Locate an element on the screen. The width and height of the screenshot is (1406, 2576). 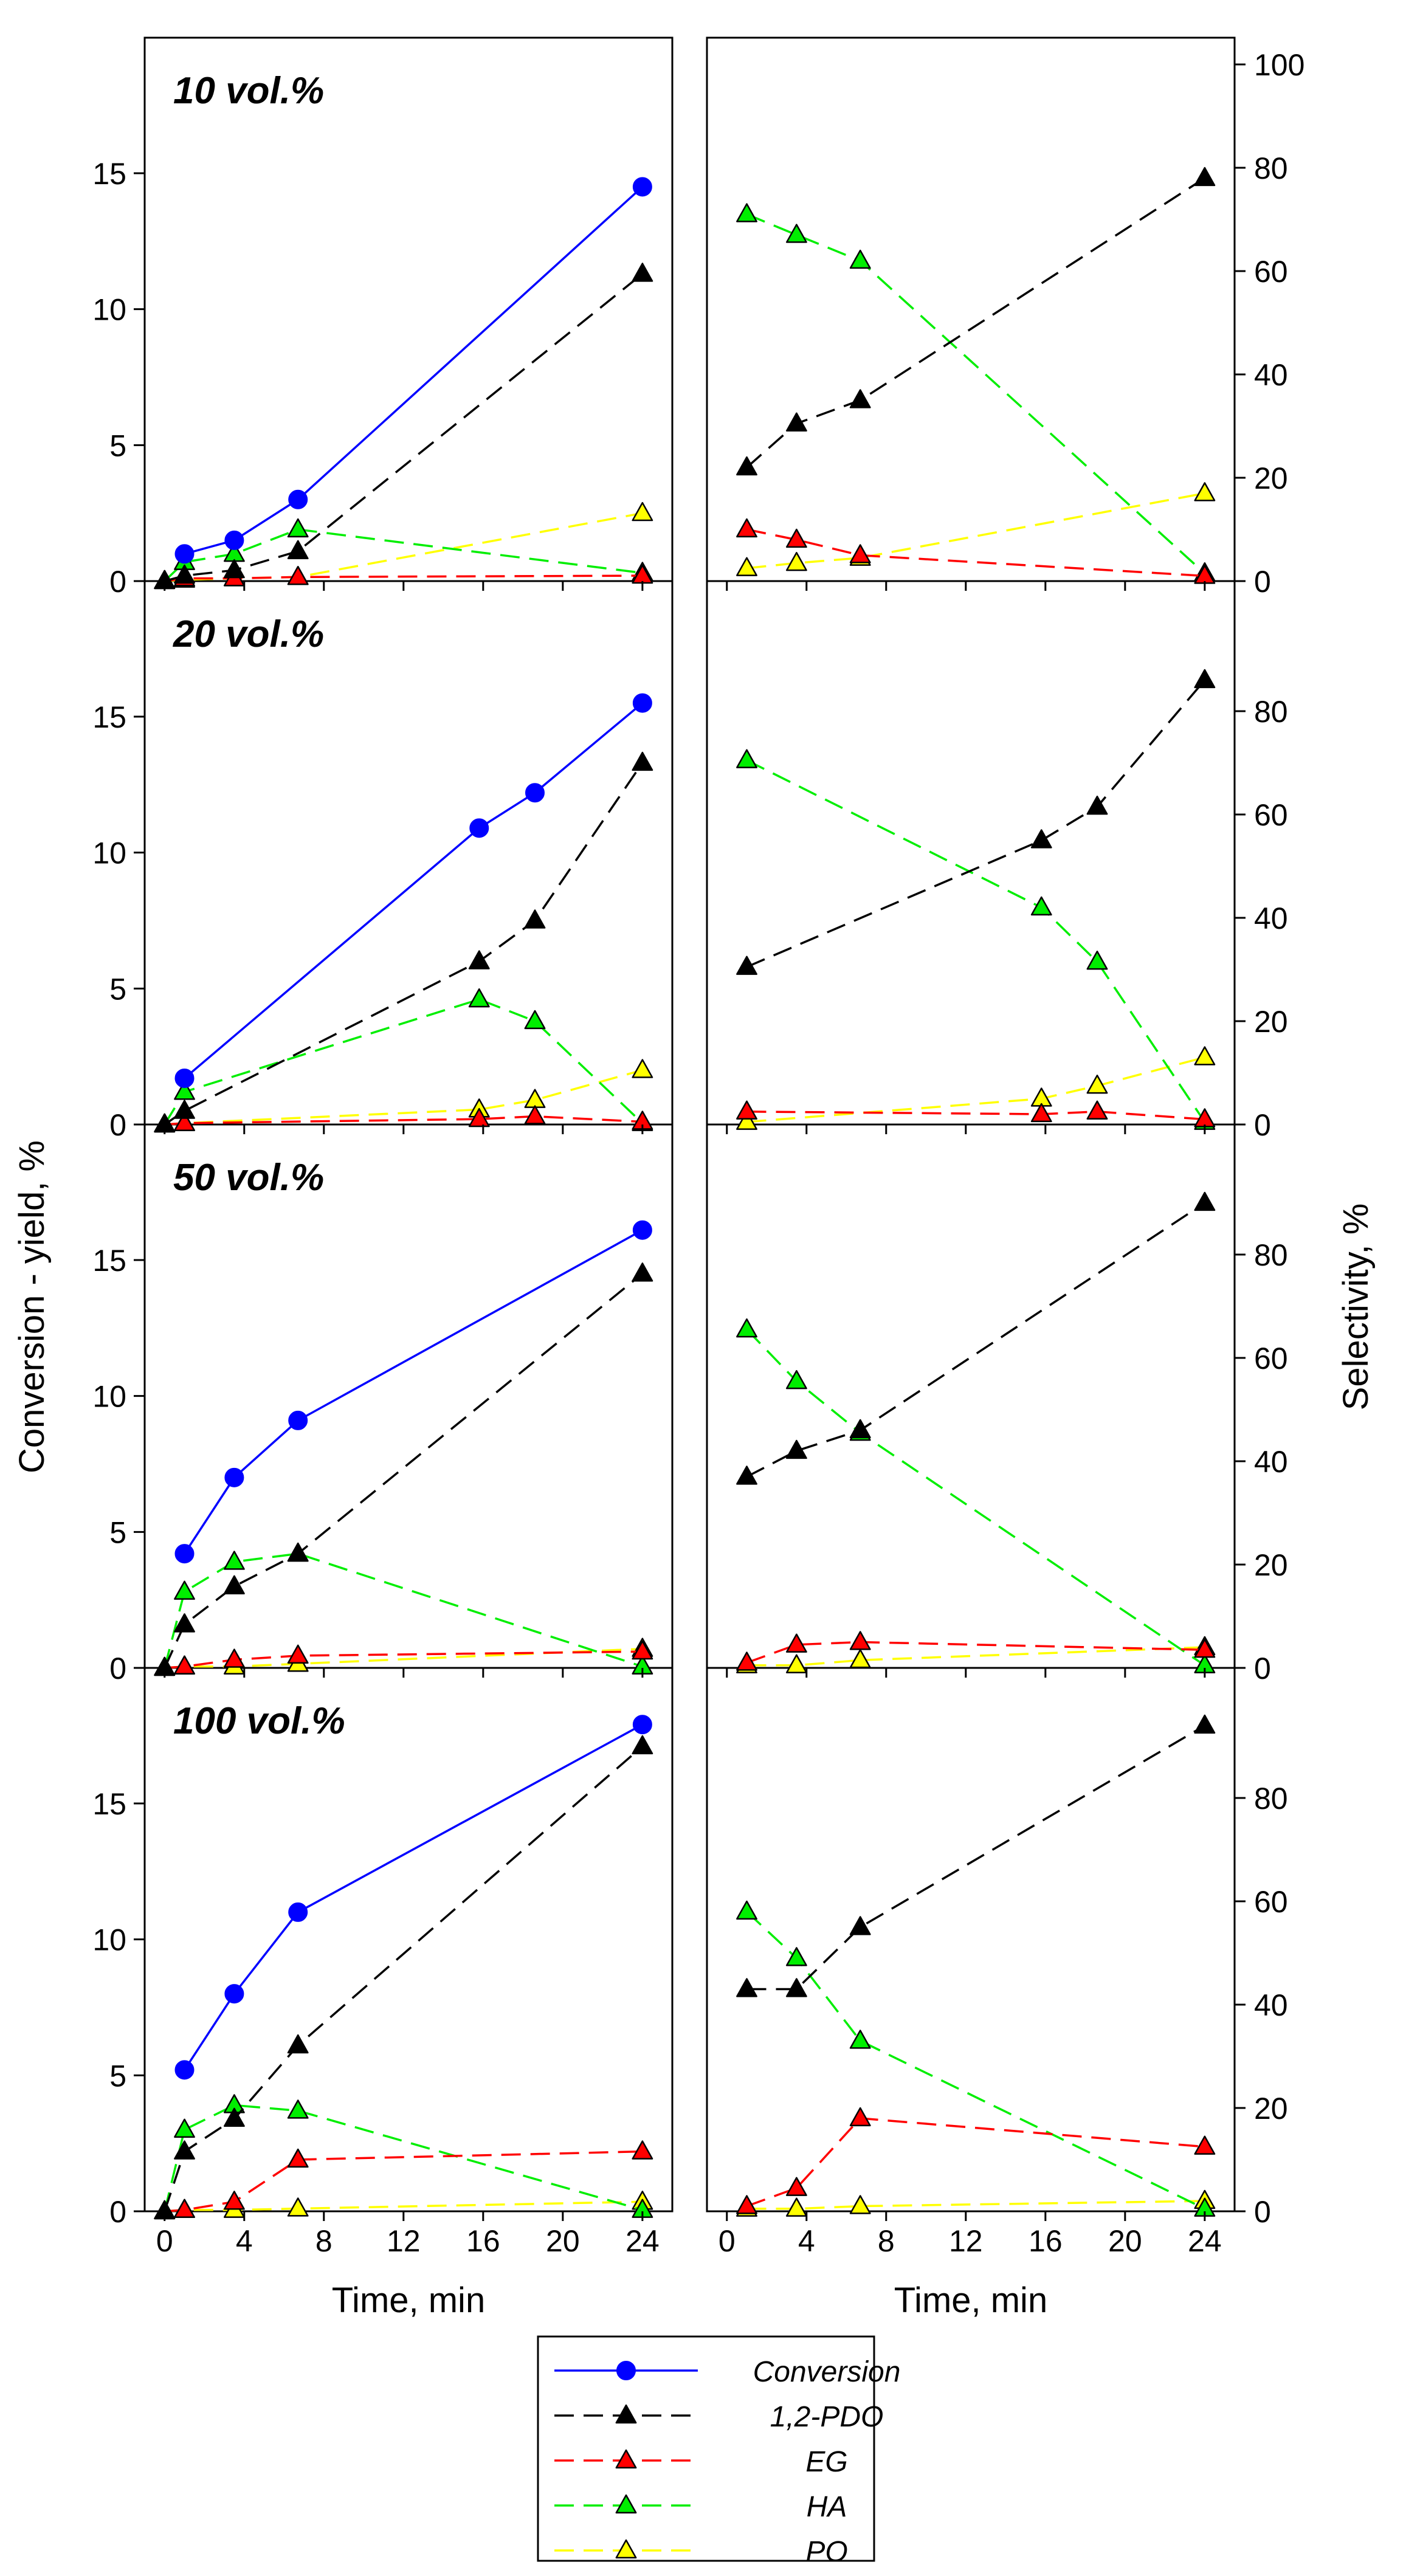
legend-label-pdo: 1,2-PDO is located at coordinates (827, 2417).